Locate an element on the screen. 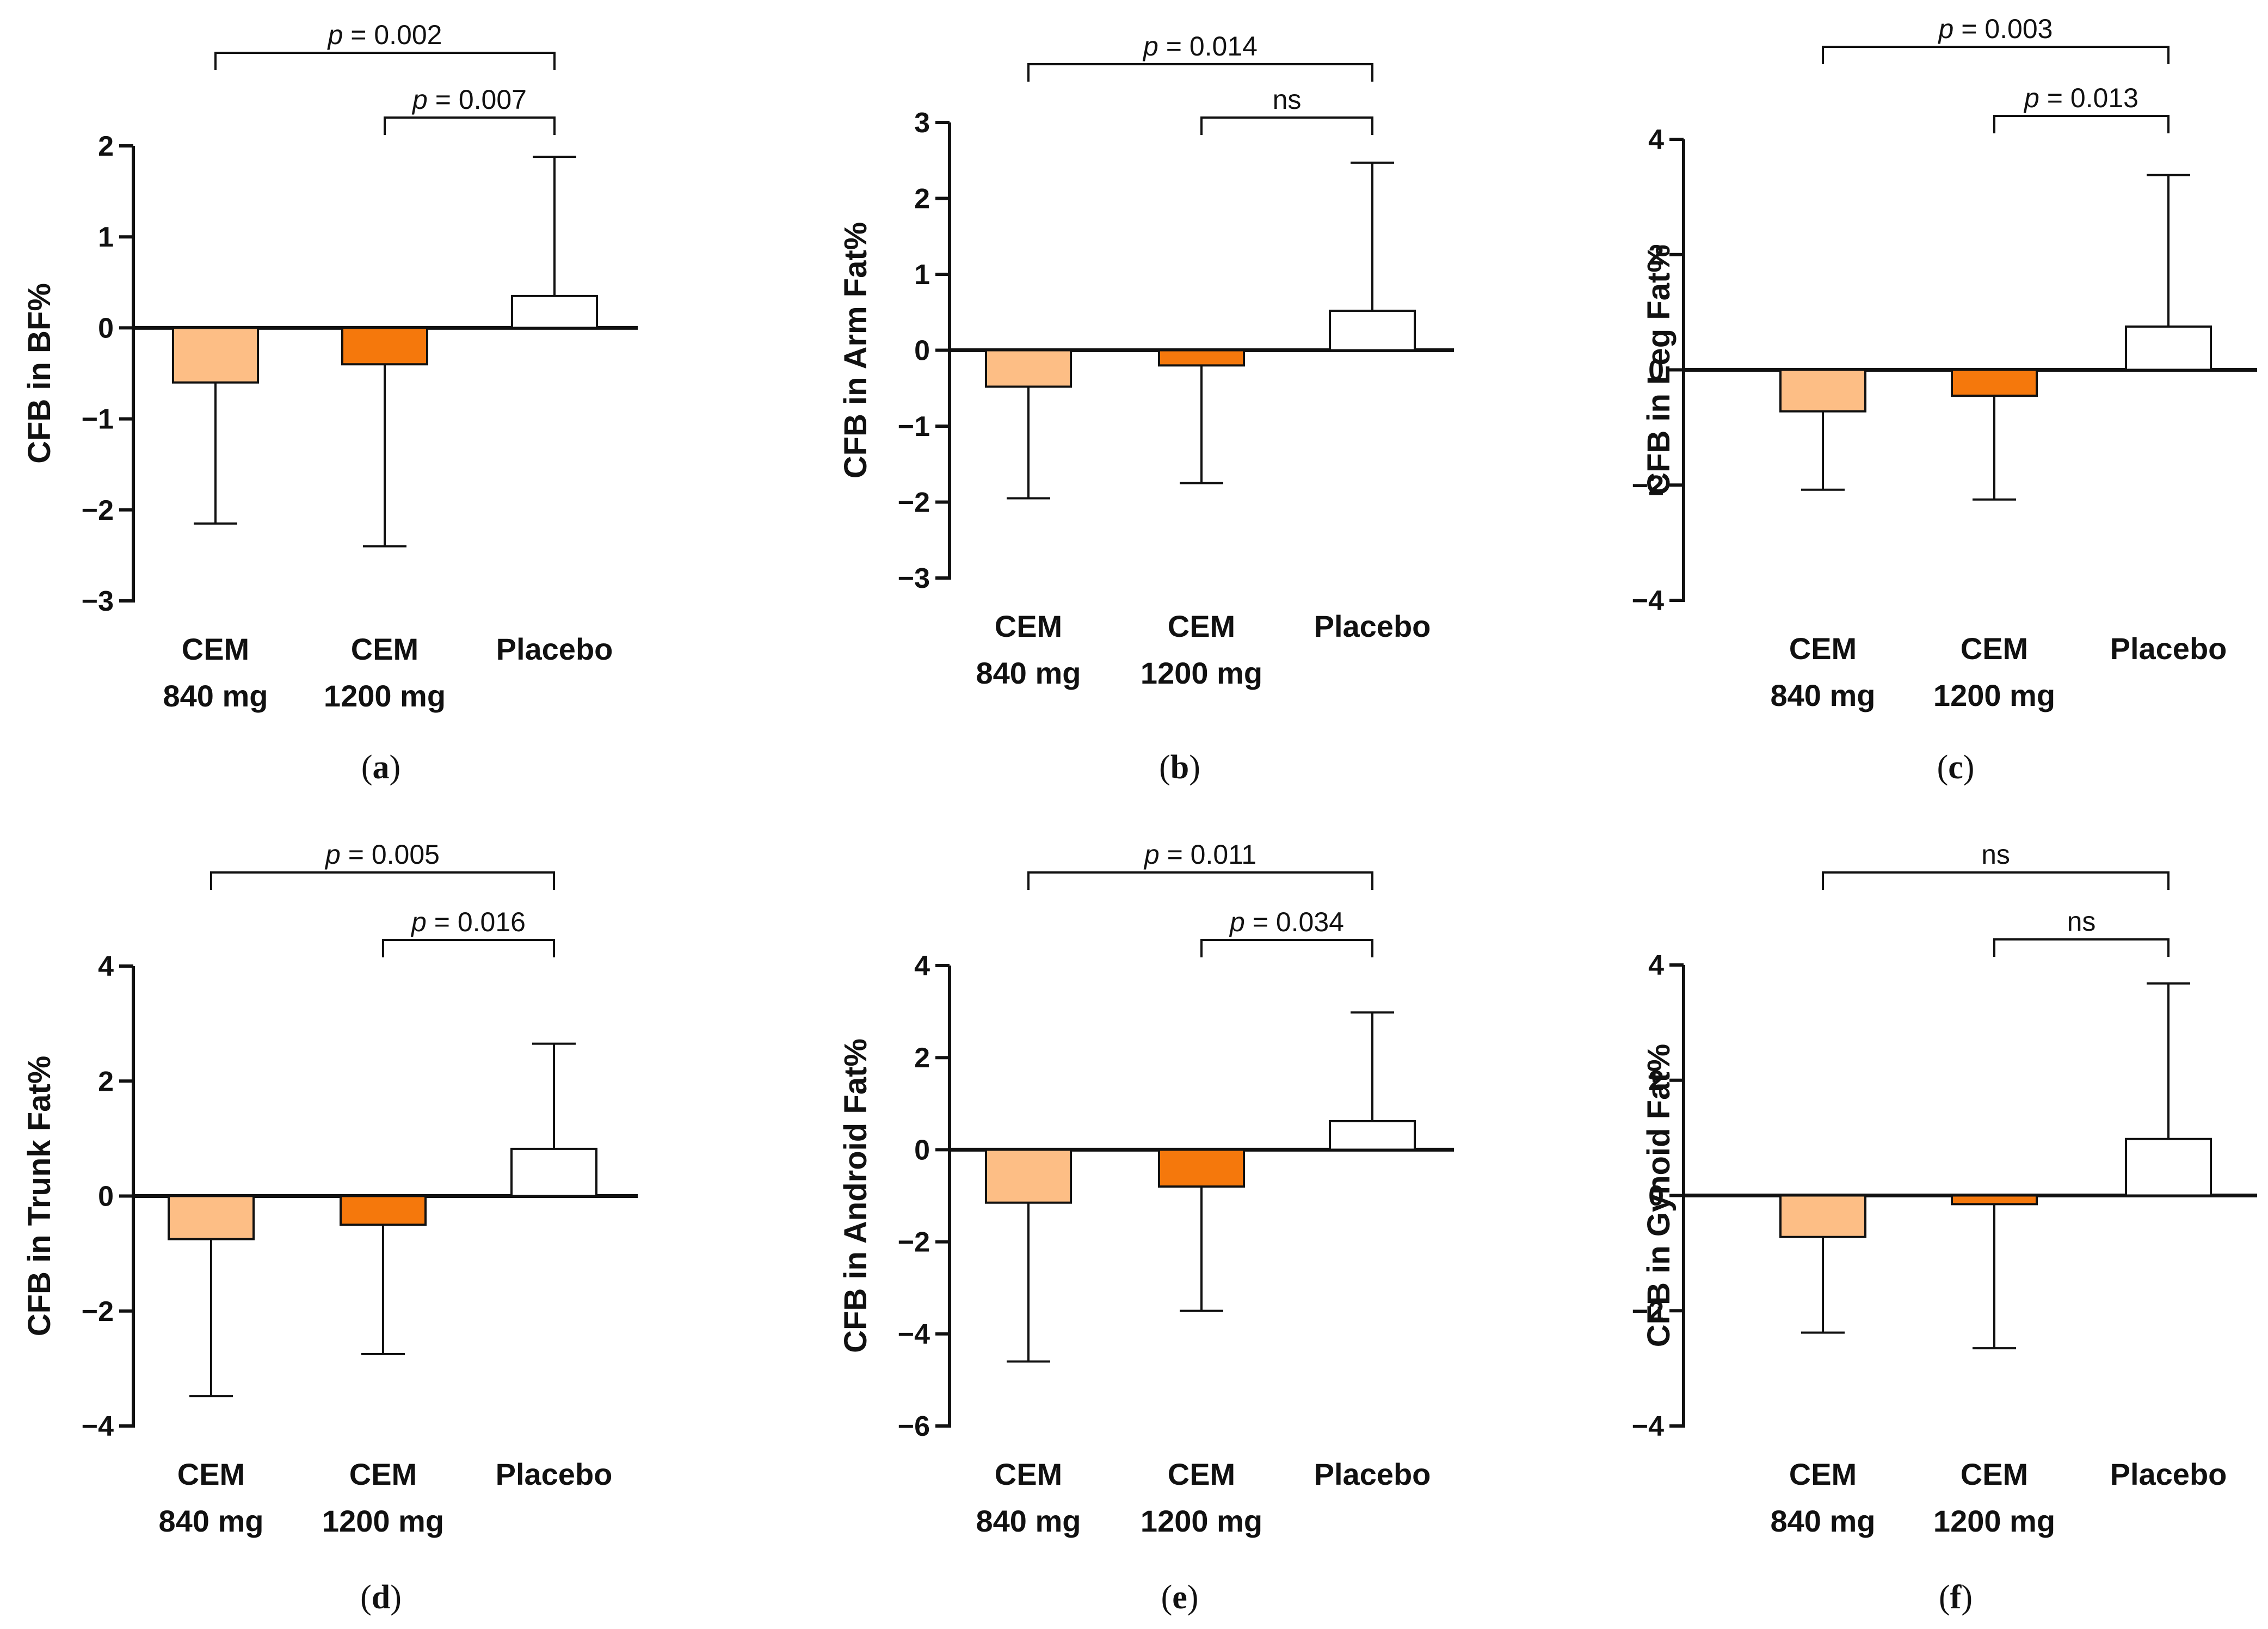  panel-caption: (c) is located at coordinates (1956, 767).